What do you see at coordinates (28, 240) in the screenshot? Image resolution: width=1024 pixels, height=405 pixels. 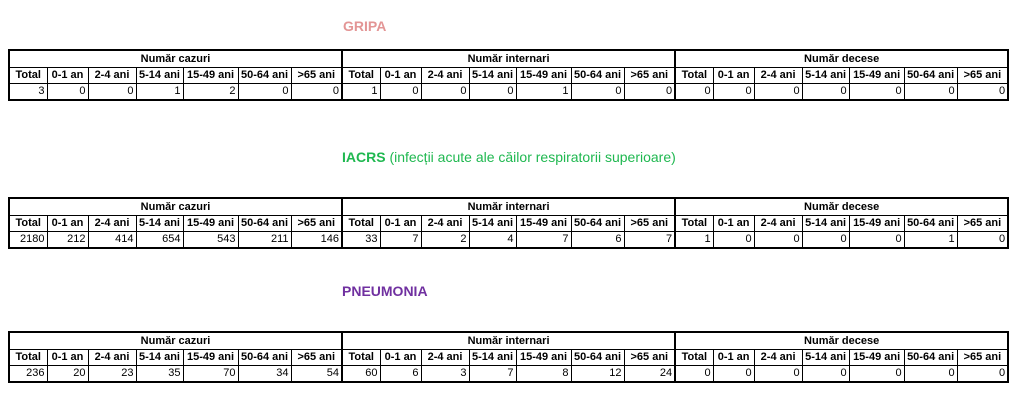 I see `value-cell: 2180` at bounding box center [28, 240].